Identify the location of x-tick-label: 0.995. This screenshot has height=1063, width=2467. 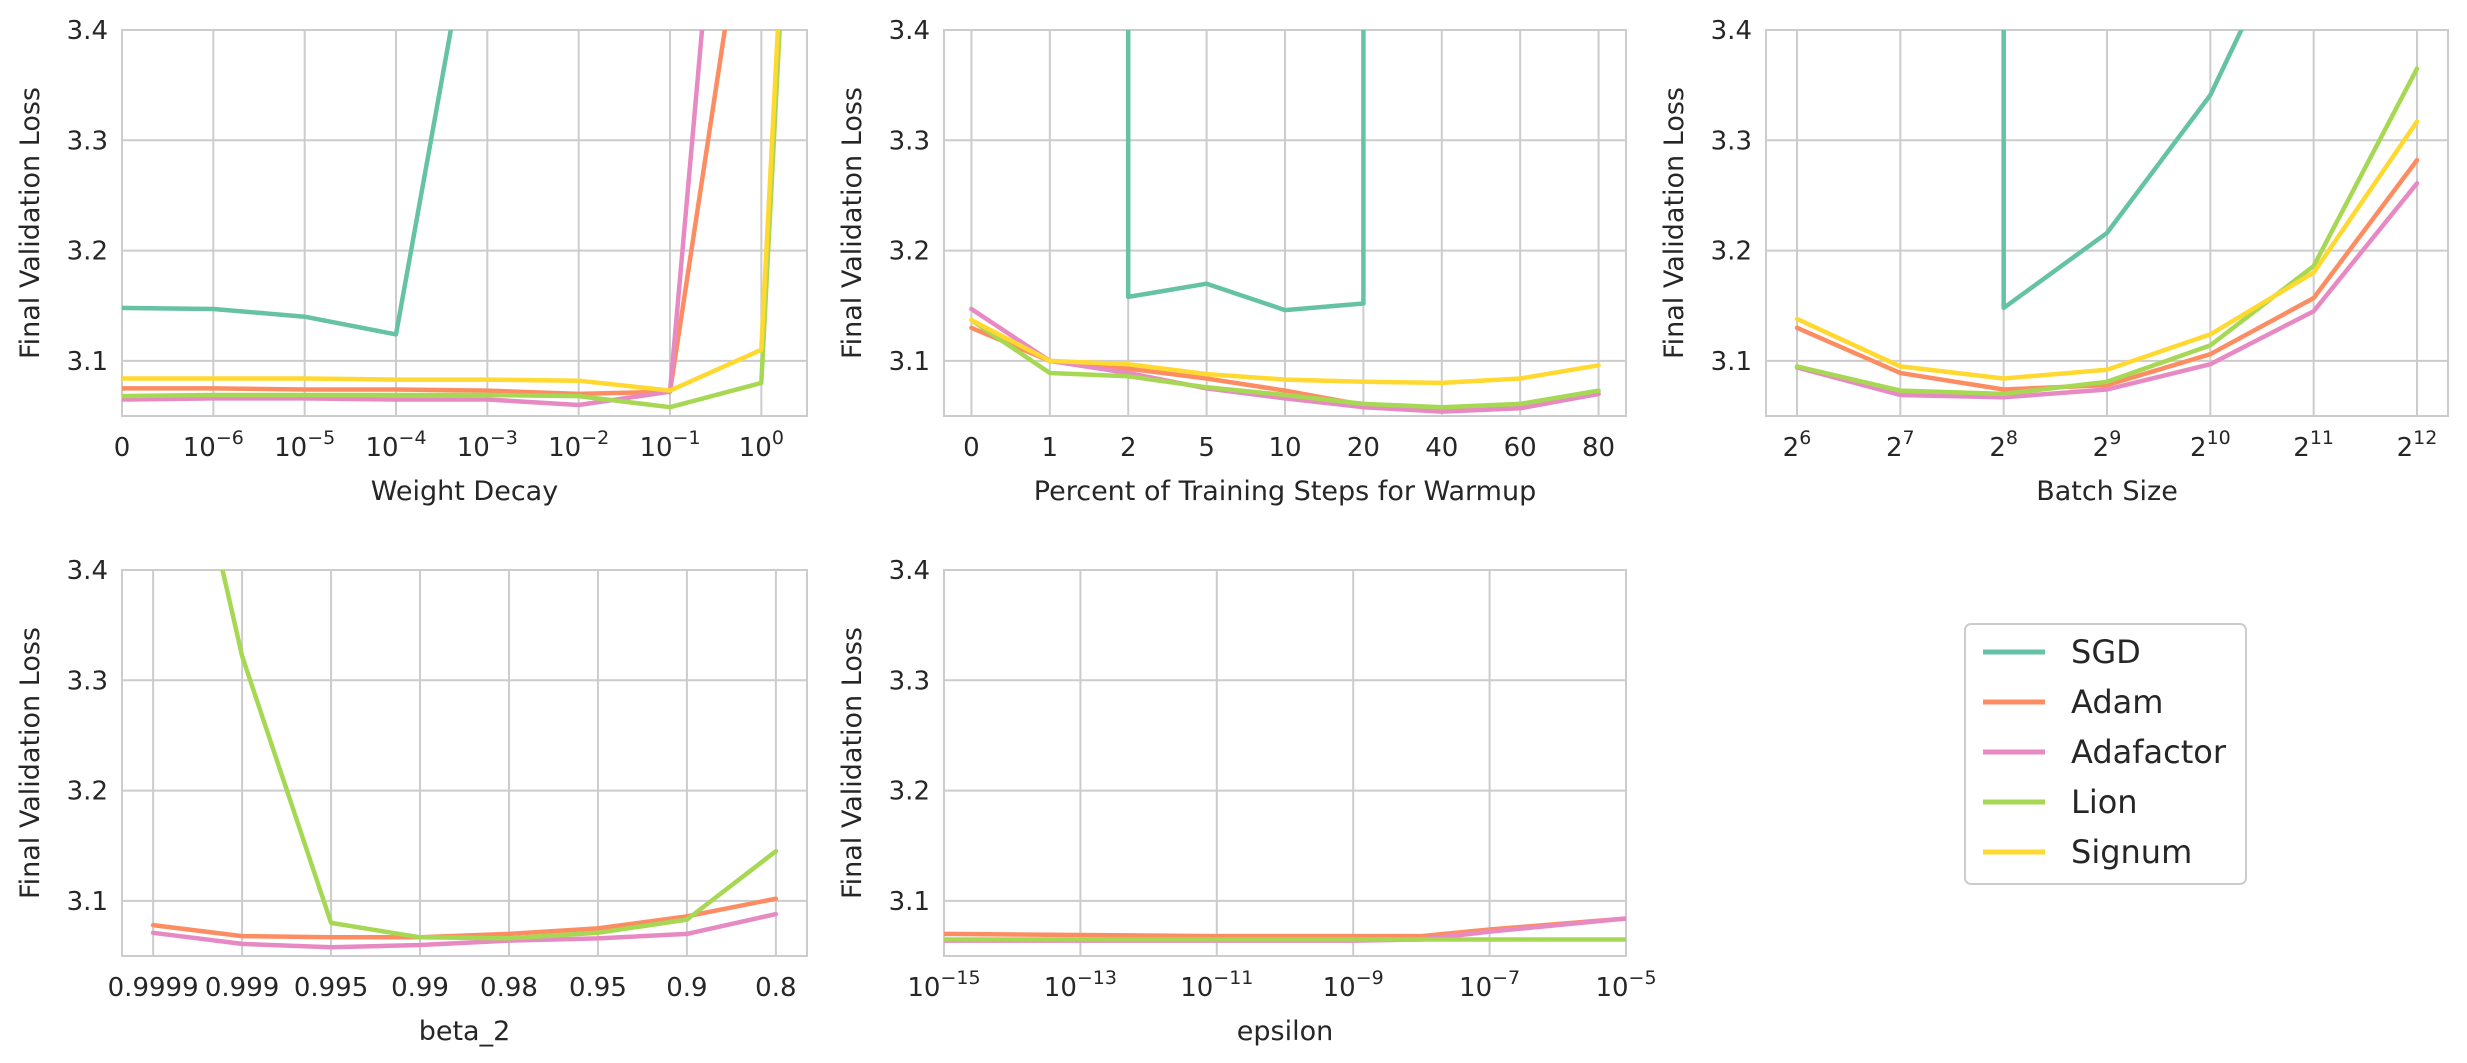
(331, 988).